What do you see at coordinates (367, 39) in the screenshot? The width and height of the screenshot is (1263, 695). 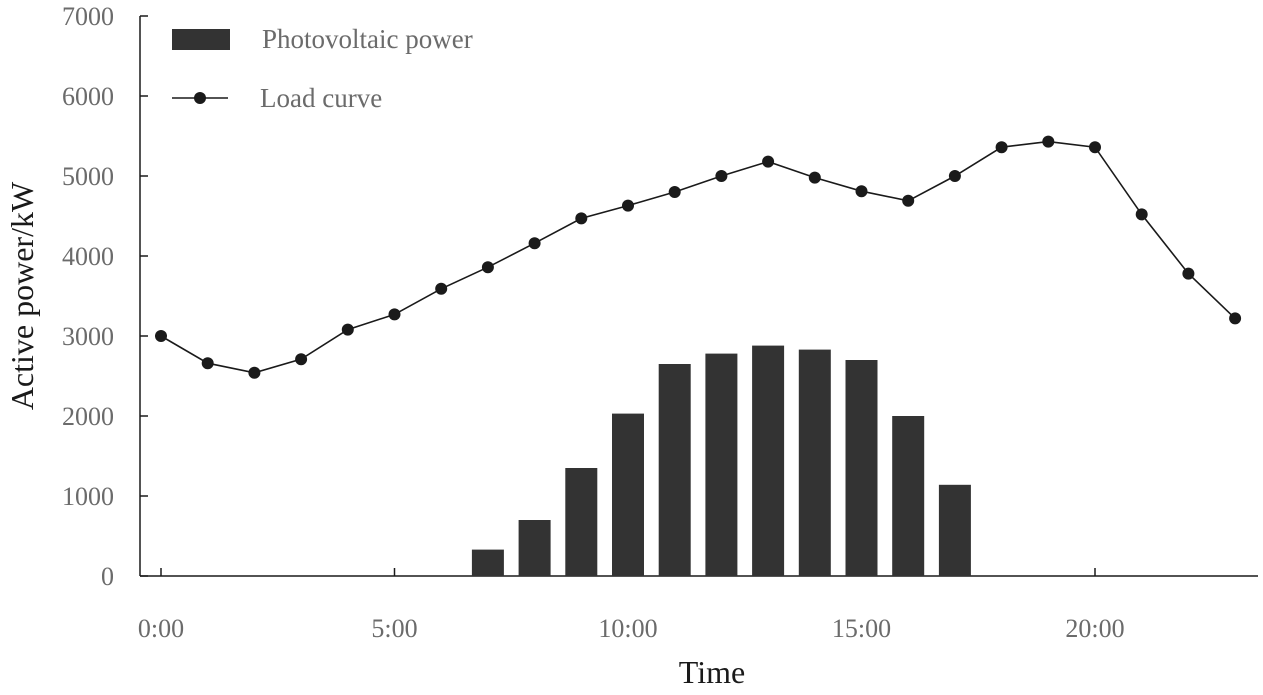 I see `legend-label-photovoltaic: Photovoltaic power` at bounding box center [367, 39].